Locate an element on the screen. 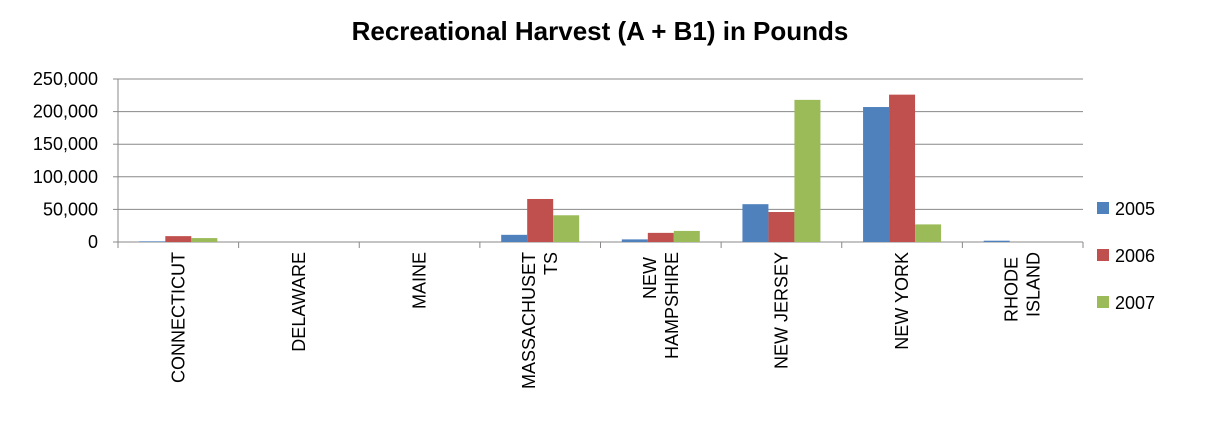 Image resolution: width=1207 pixels, height=437 pixels. y-tick-label: 150,000 is located at coordinates (65, 144).